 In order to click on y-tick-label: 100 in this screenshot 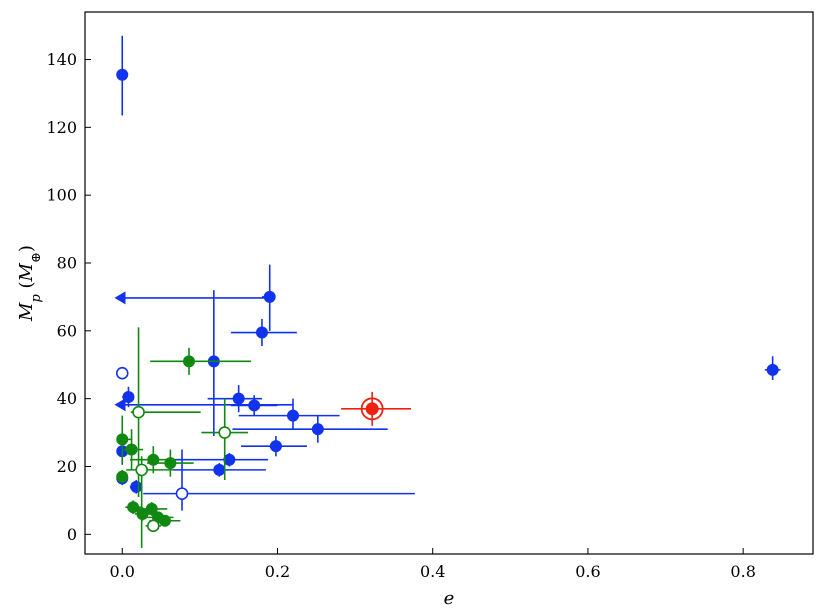, I will do `click(61, 195)`.